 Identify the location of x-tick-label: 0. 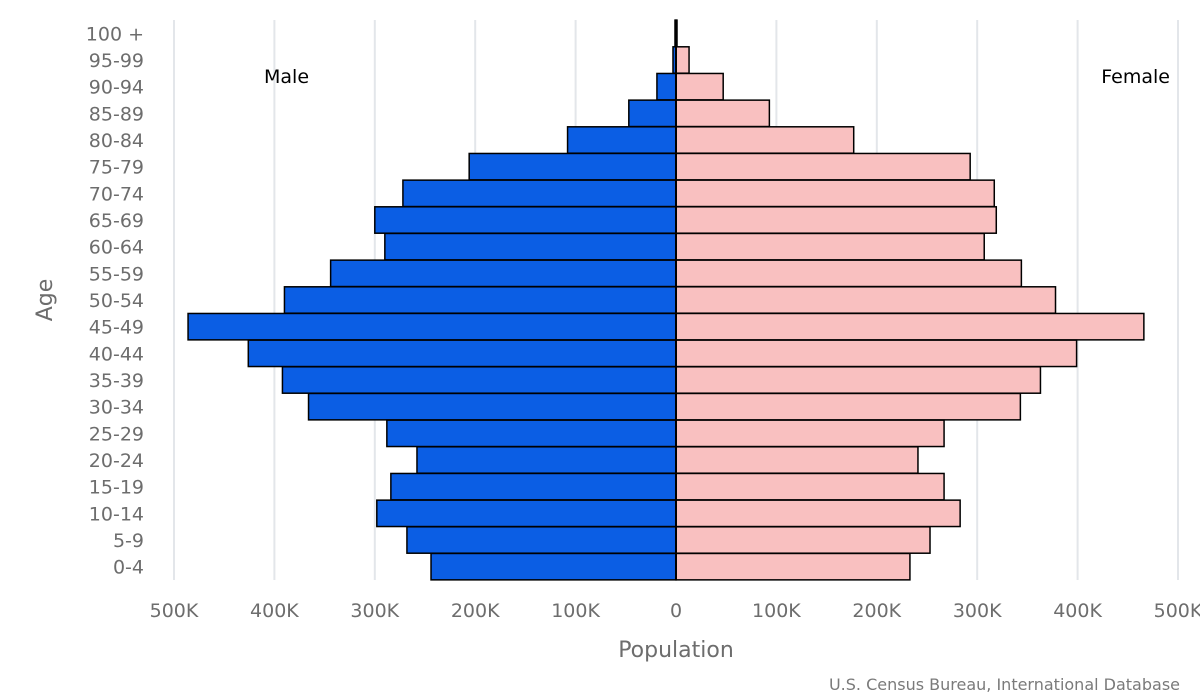
(676, 611).